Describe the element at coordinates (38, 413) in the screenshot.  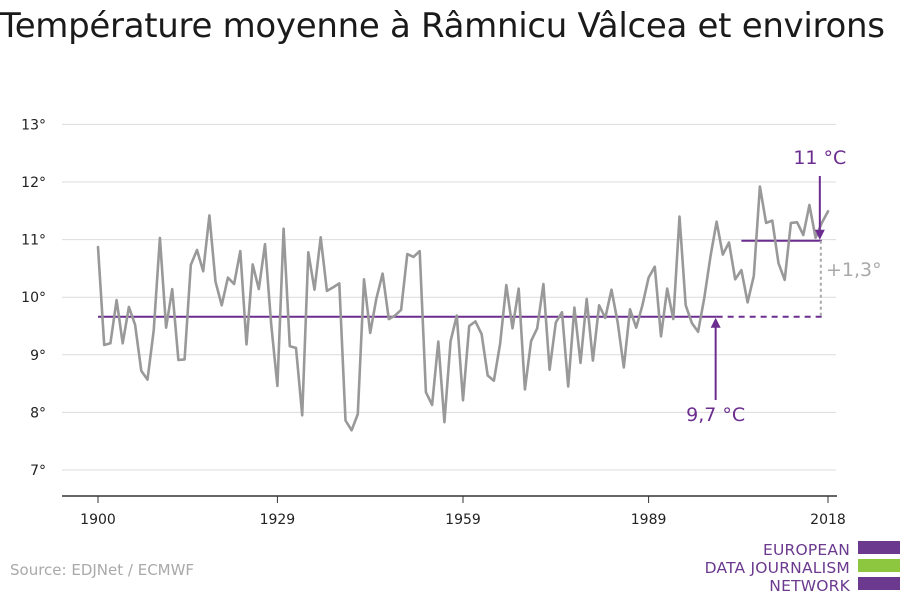
I see `y-tick-label-8: 8°` at that location.